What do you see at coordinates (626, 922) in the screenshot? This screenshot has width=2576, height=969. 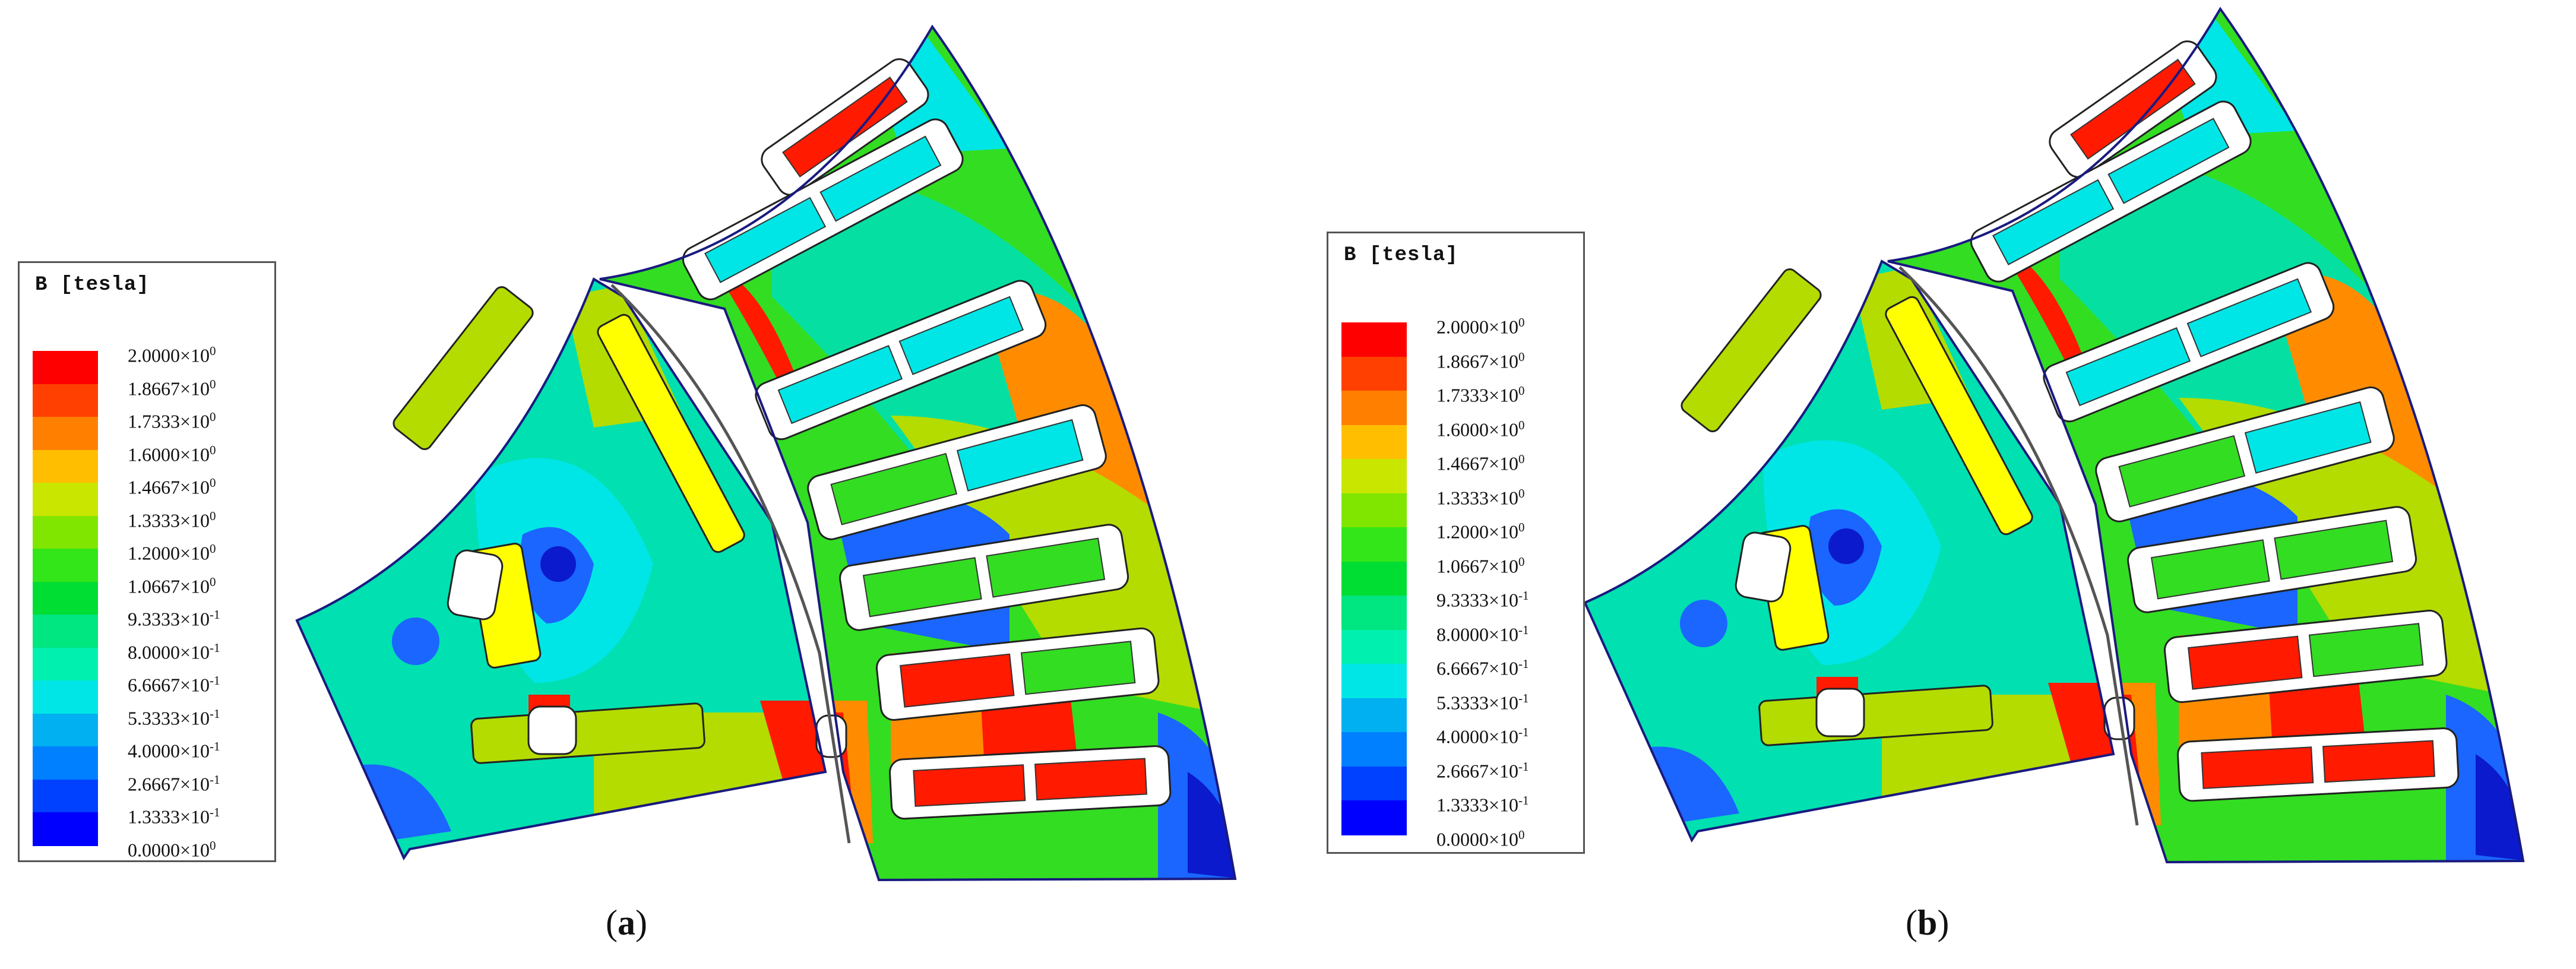 I see `caption-a: (a)` at bounding box center [626, 922].